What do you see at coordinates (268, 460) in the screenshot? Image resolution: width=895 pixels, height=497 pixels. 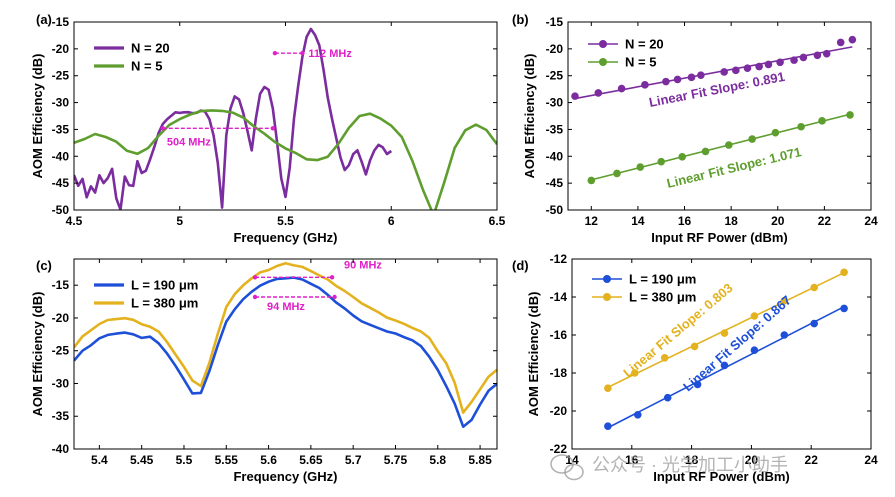 I see `x-tick-label: 5.6` at bounding box center [268, 460].